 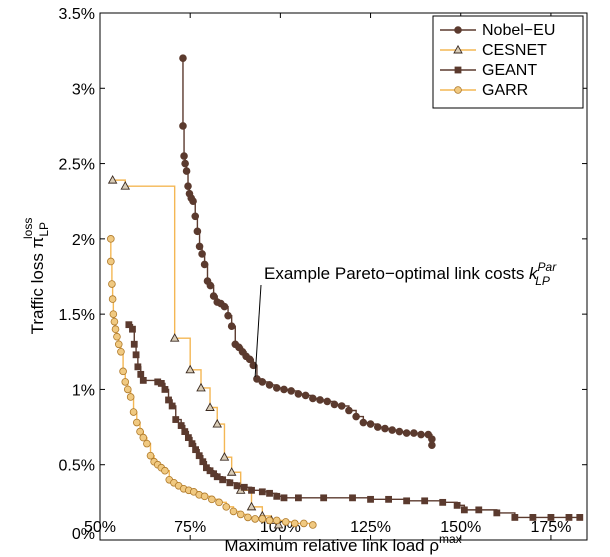 What do you see at coordinates (326, 545) in the screenshot?
I see `x-axis-label-text: Maximum relative link load` at bounding box center [326, 545].